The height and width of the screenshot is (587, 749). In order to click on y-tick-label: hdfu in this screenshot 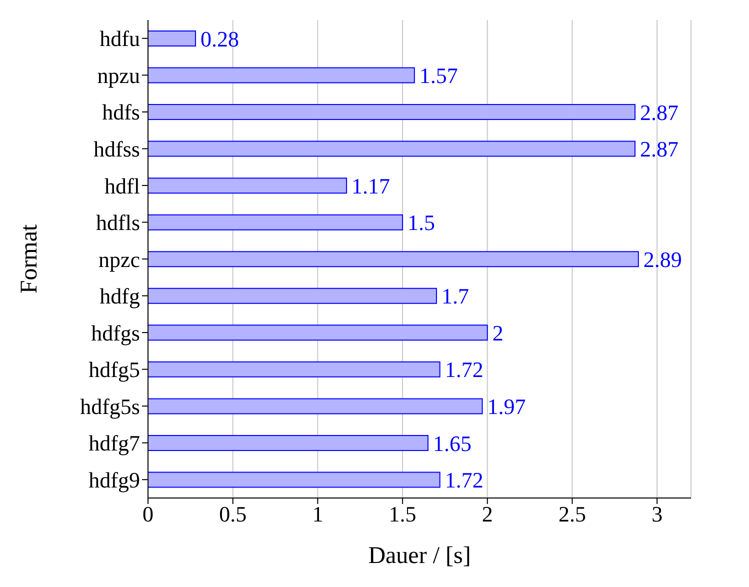, I will do `click(120, 39)`.